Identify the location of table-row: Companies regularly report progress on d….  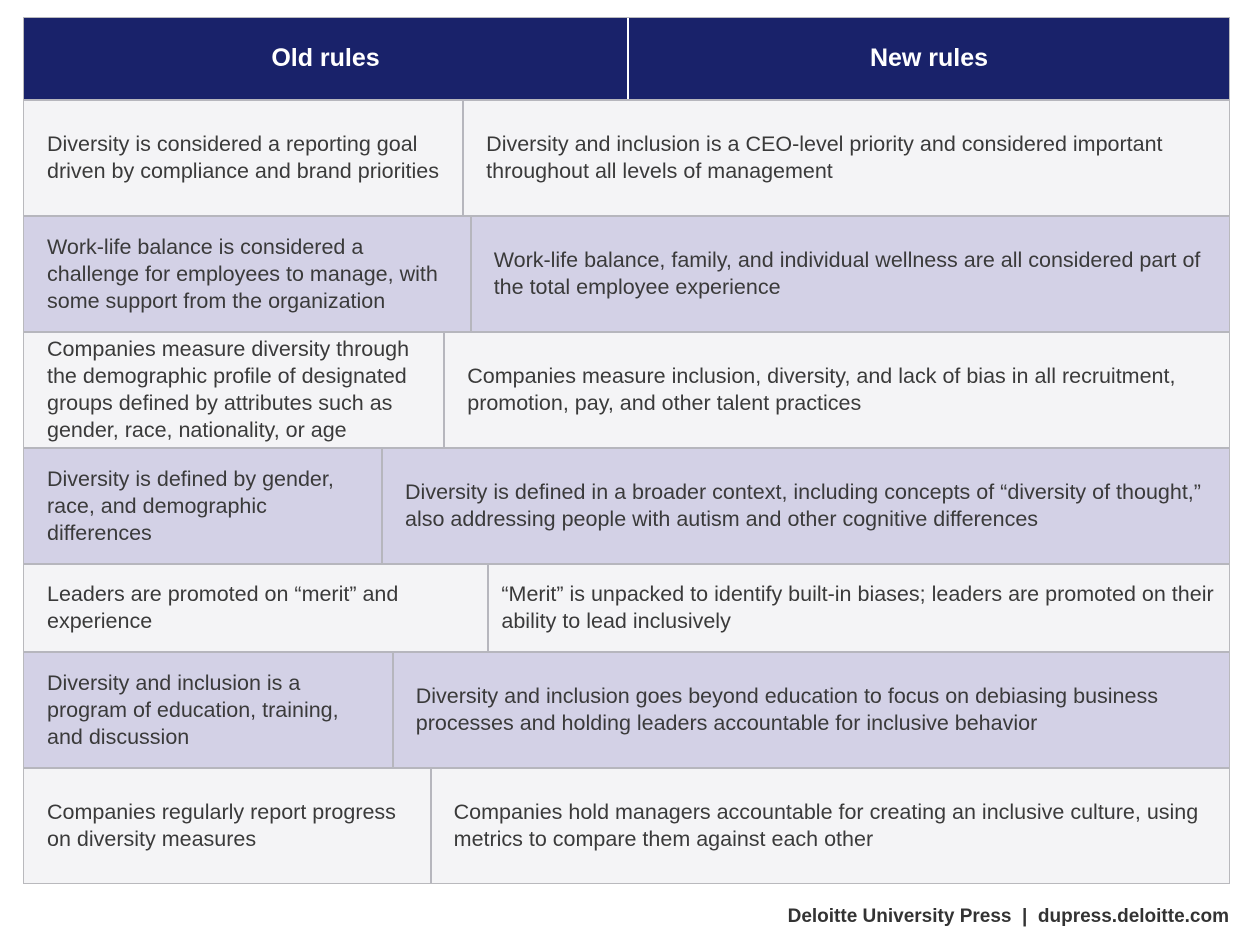
(626, 825).